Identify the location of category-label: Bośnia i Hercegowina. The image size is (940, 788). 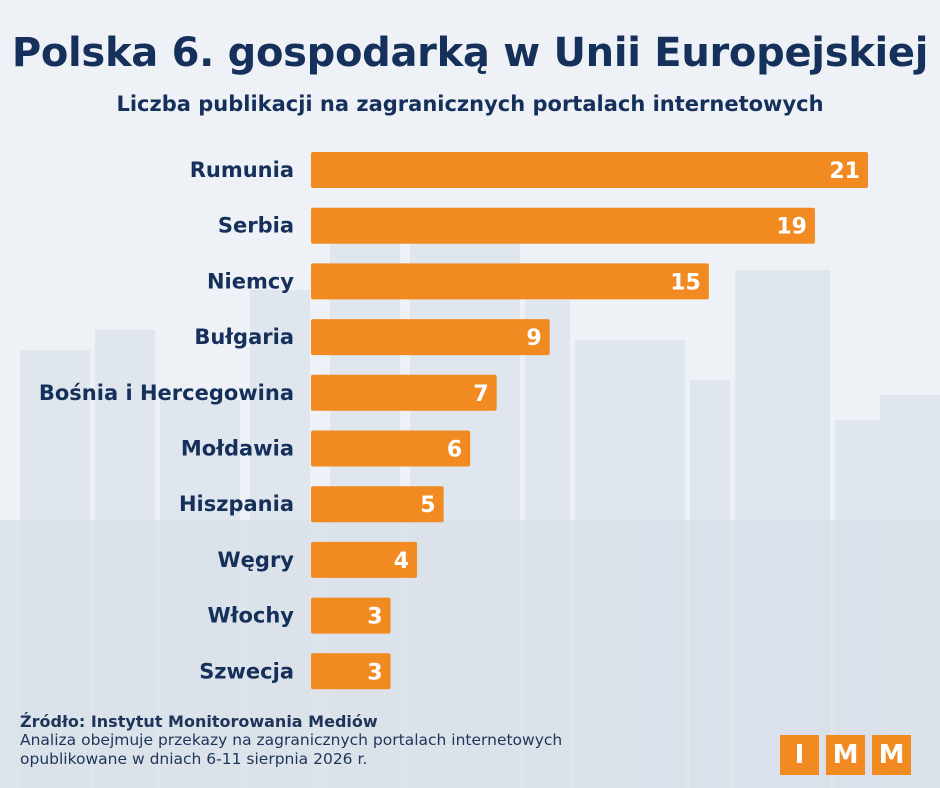
(166, 393).